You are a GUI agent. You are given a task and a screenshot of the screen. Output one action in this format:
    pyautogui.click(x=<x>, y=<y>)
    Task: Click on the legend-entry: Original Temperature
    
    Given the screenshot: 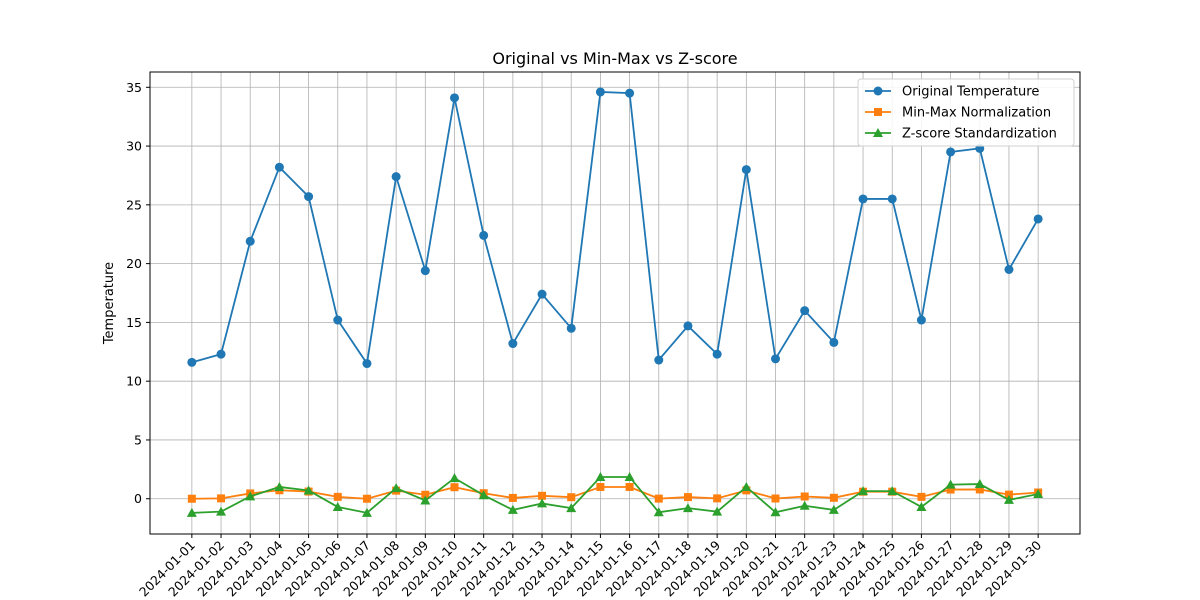 What is the action you would take?
    pyautogui.click(x=952, y=92)
    